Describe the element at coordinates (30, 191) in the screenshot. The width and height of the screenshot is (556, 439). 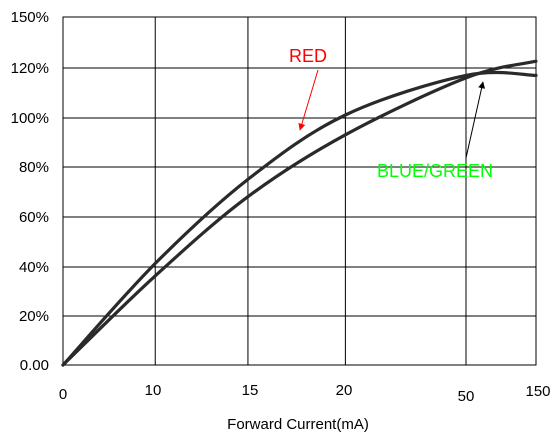
I see `y-ticks: 0.00 20% 40% 60% 80% 100% 120% 150%` at that location.